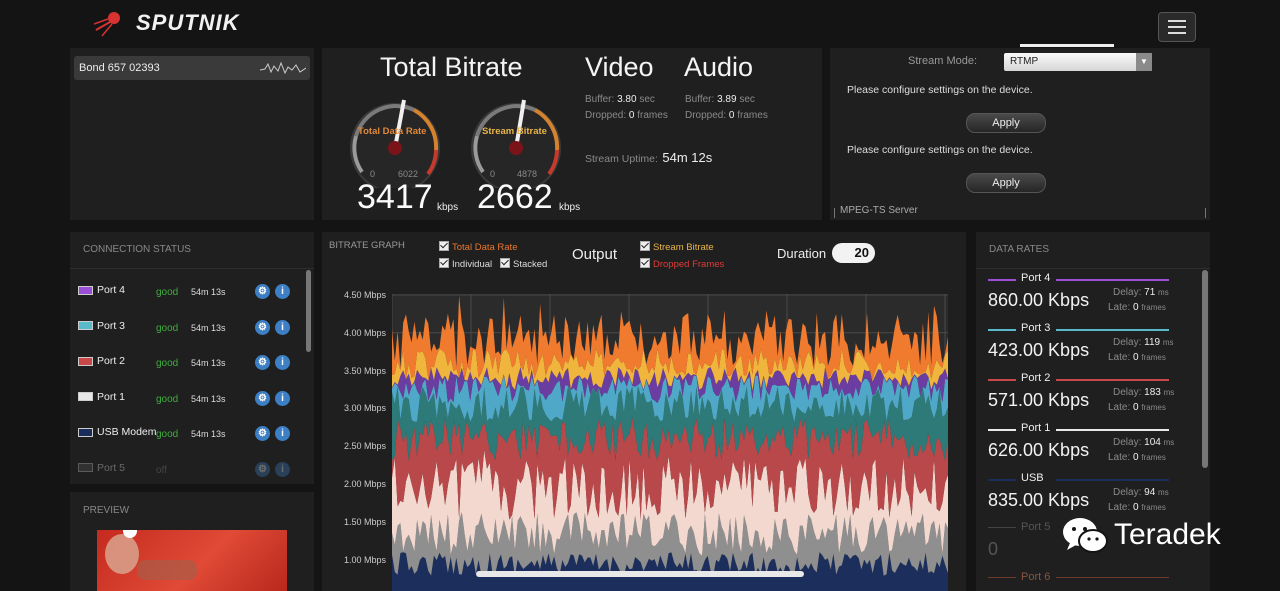  Describe the element at coordinates (670, 398) in the screenshot. I see `teal-band` at that location.